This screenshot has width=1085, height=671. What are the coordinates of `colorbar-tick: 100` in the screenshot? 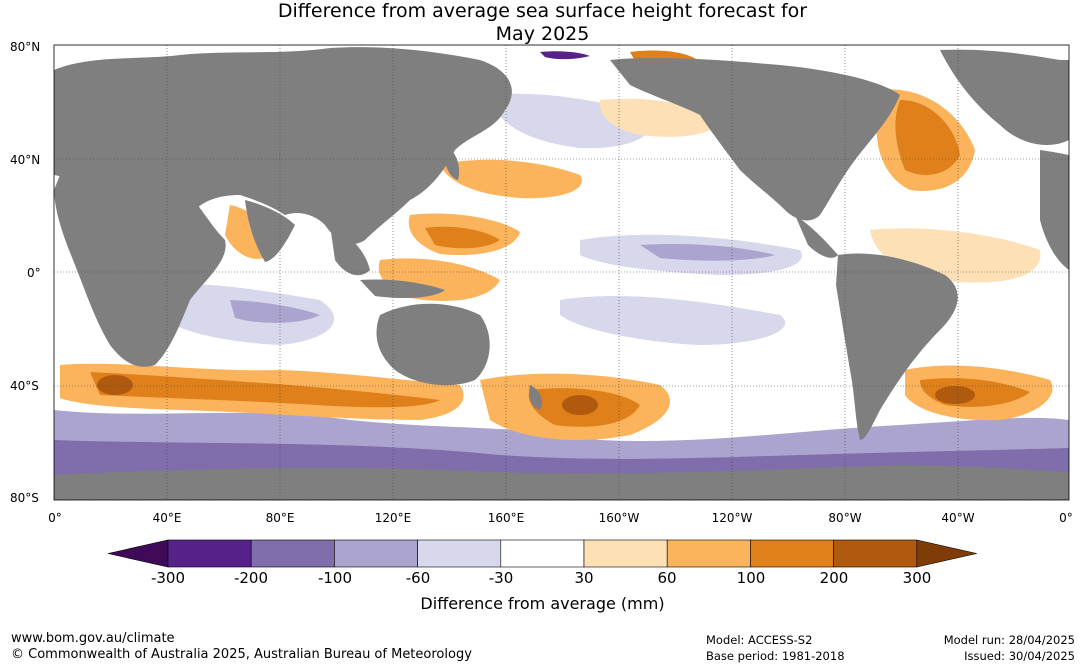 It's located at (751, 578).